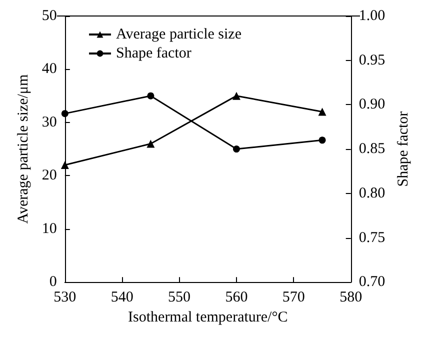  Describe the element at coordinates (372, 60) in the screenshot. I see `y2-tick-label: 0.95` at that location.